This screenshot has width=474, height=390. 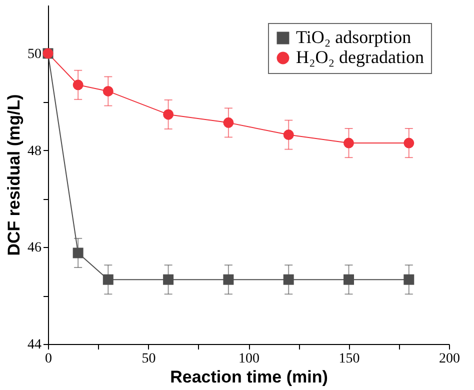 What do you see at coordinates (35, 345) in the screenshot?
I see `y-tick-label: 44` at bounding box center [35, 345].